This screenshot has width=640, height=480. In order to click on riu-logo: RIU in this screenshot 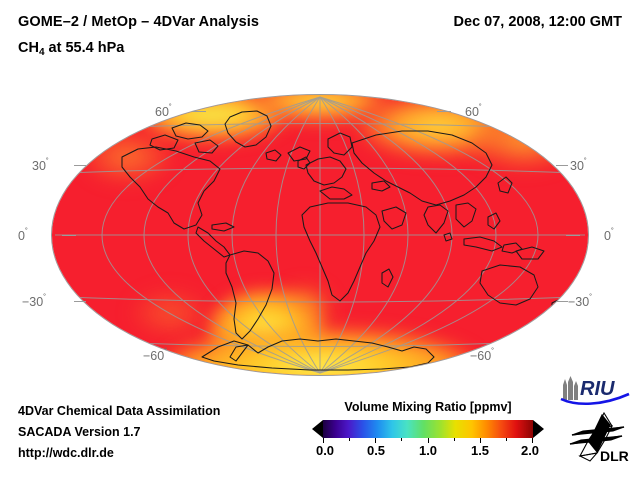, I will do `click(595, 391)`.